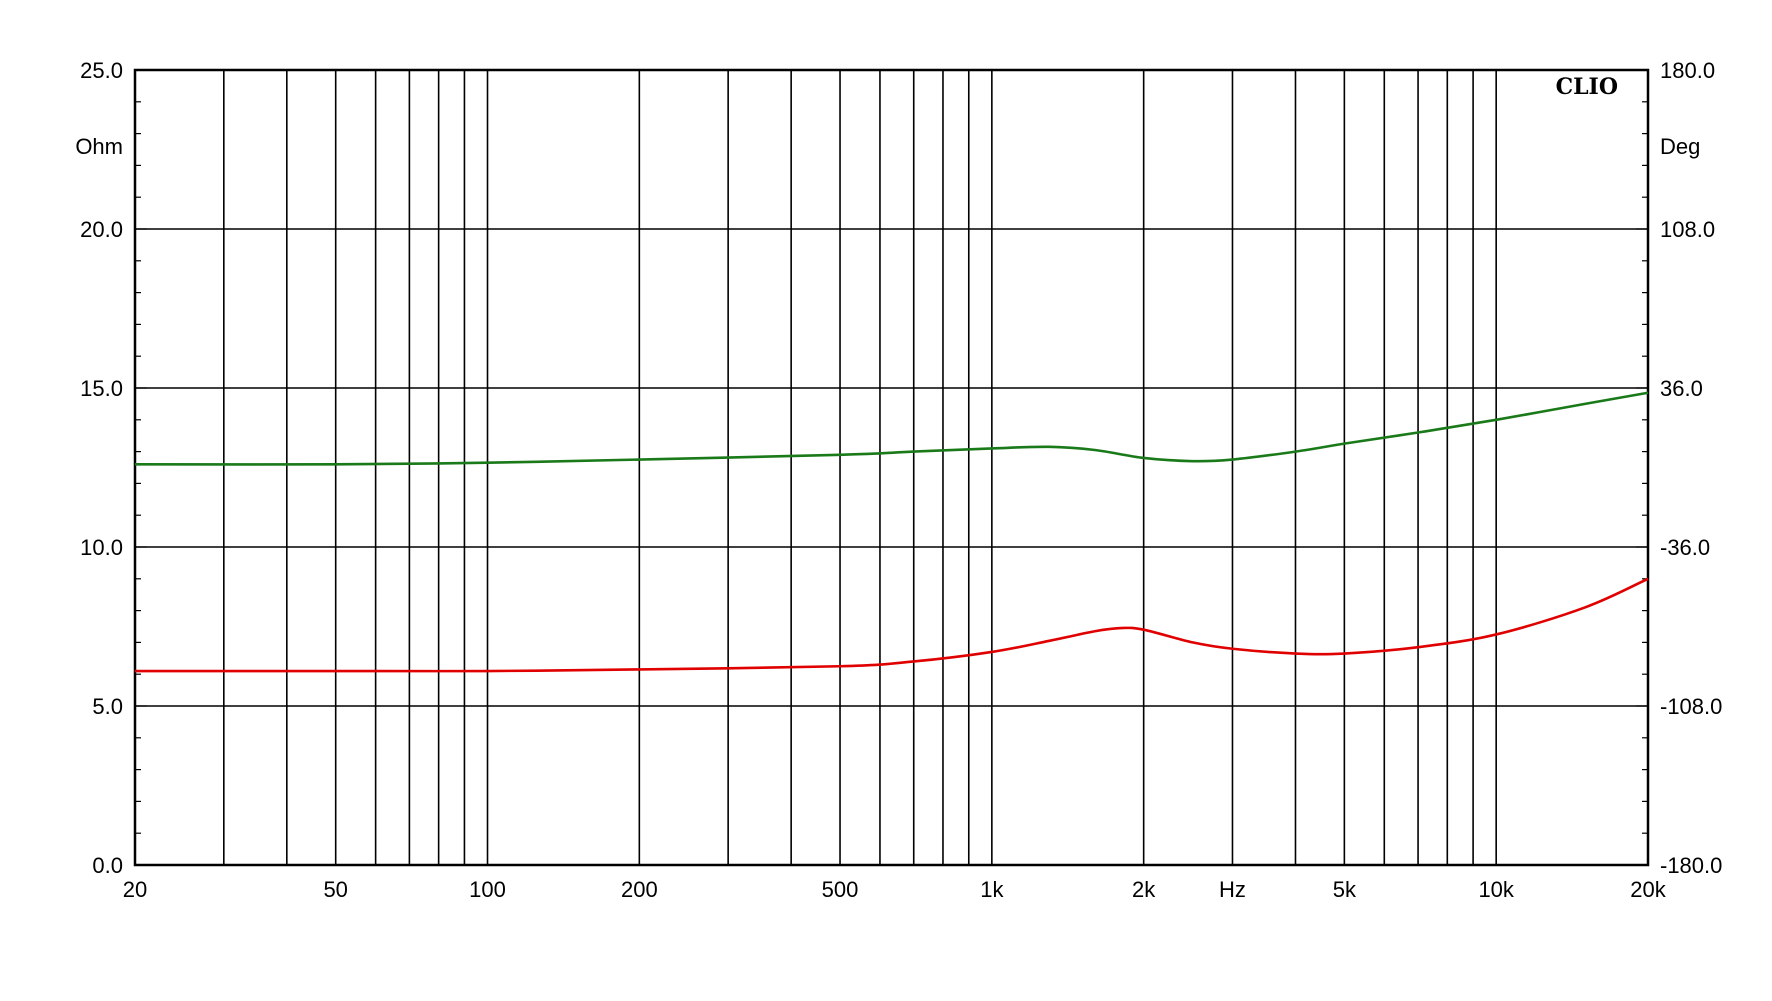 The image size is (1772, 1001). Describe the element at coordinates (101, 70) in the screenshot. I see `left-axis-tick-label: 25.0` at that location.